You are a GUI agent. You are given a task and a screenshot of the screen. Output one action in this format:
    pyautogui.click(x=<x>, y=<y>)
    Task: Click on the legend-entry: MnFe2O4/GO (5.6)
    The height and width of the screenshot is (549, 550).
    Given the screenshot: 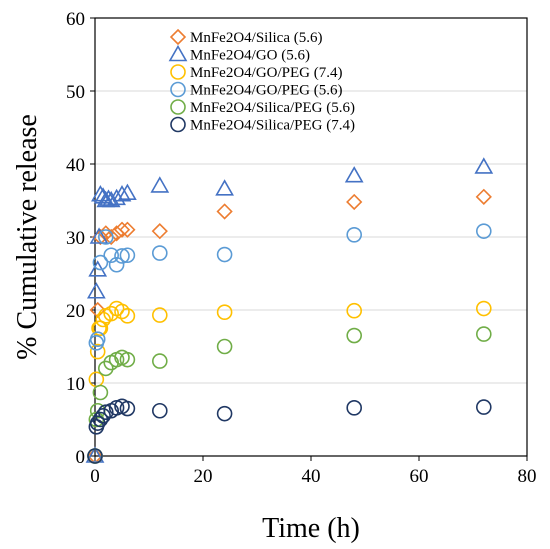 What is the action you would take?
    pyautogui.click(x=239, y=54)
    